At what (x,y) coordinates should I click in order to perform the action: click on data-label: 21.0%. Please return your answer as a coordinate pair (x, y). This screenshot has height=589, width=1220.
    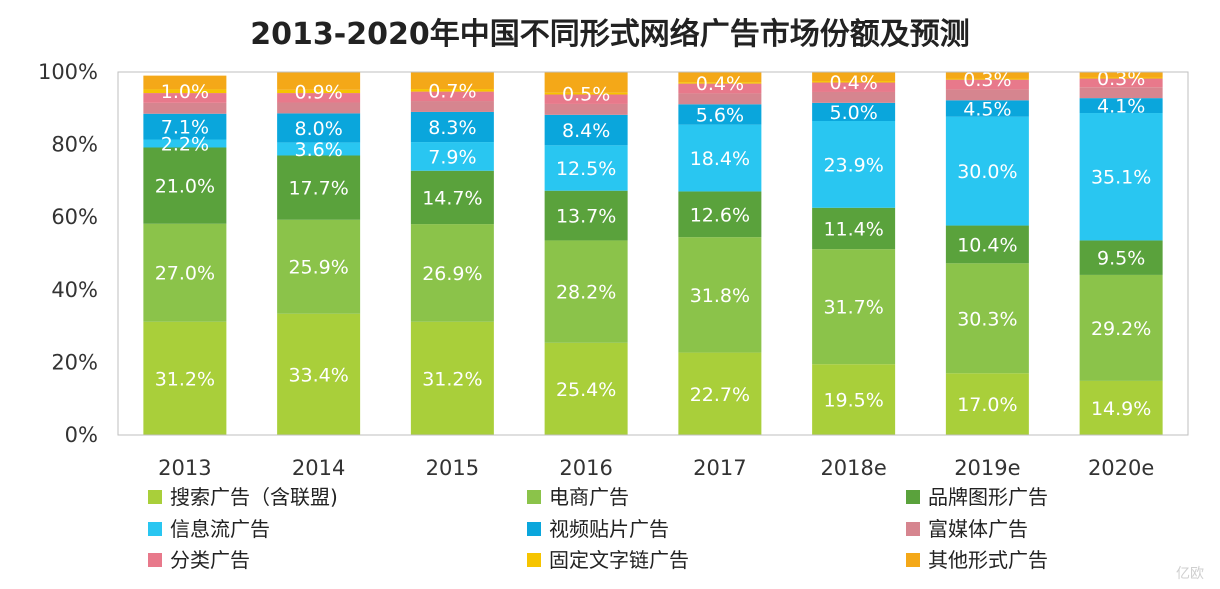
    Looking at the image, I should click on (185, 187).